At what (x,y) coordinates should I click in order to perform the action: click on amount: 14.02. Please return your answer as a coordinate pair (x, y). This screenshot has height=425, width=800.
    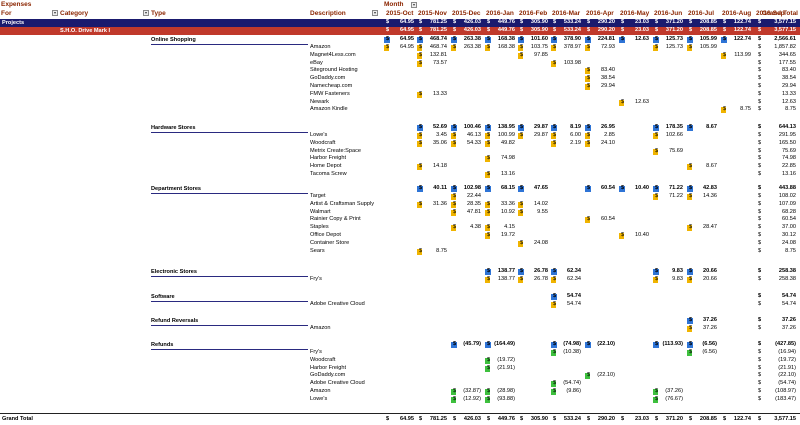
    Looking at the image, I should click on (541, 204).